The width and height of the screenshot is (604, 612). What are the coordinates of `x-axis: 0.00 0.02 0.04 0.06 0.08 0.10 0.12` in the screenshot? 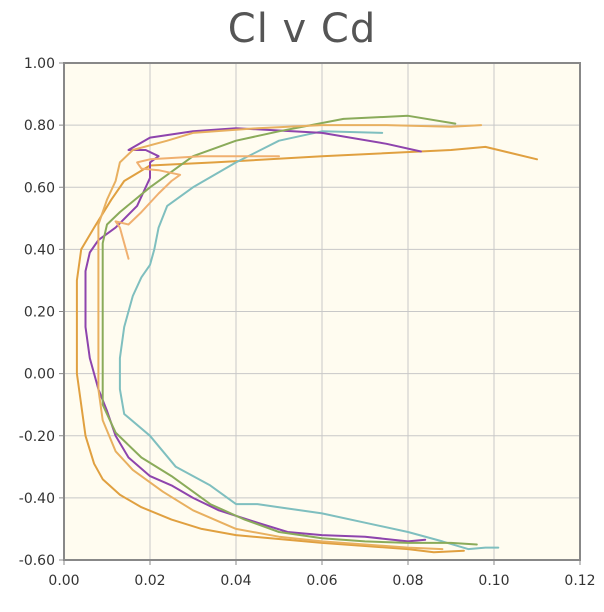 It's located at (322, 574).